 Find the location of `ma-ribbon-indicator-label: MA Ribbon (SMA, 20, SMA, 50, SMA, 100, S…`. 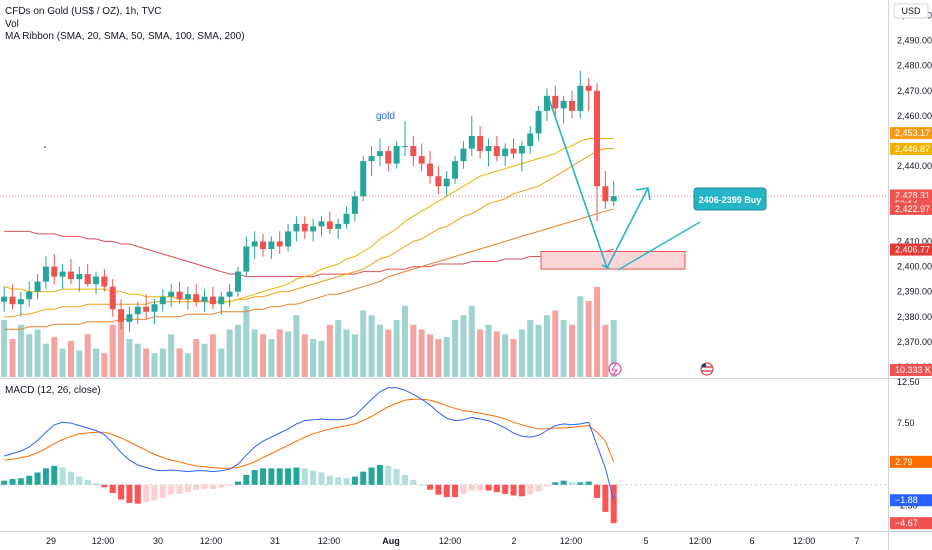

ma-ribbon-indicator-label: MA Ribbon (SMA, 20, SMA, 50, SMA, 100, S… is located at coordinates (125, 36).